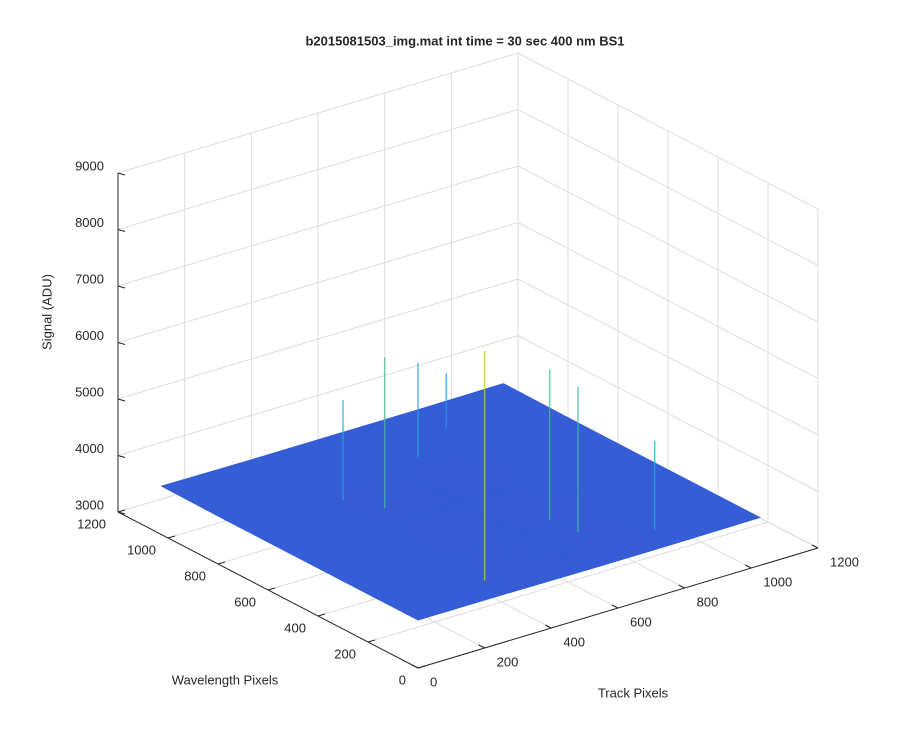 The image size is (900, 750). I want to click on y-tick-label: 1000, so click(777, 581).